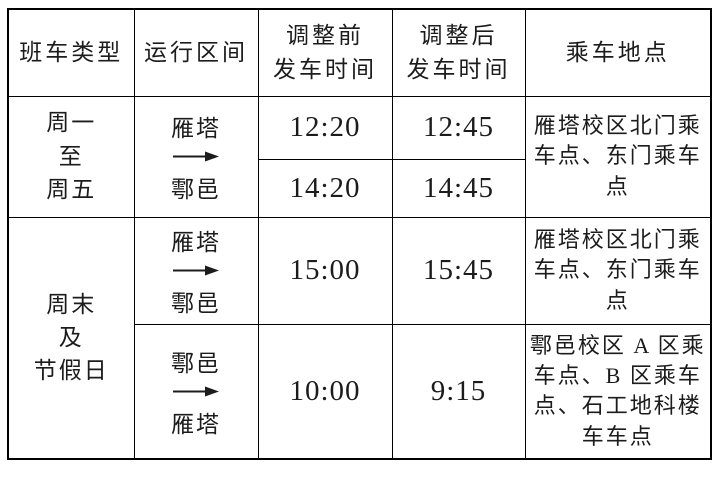 This screenshot has height=484, width=715. I want to click on table-row: 14:20 14:45, so click(359, 188).